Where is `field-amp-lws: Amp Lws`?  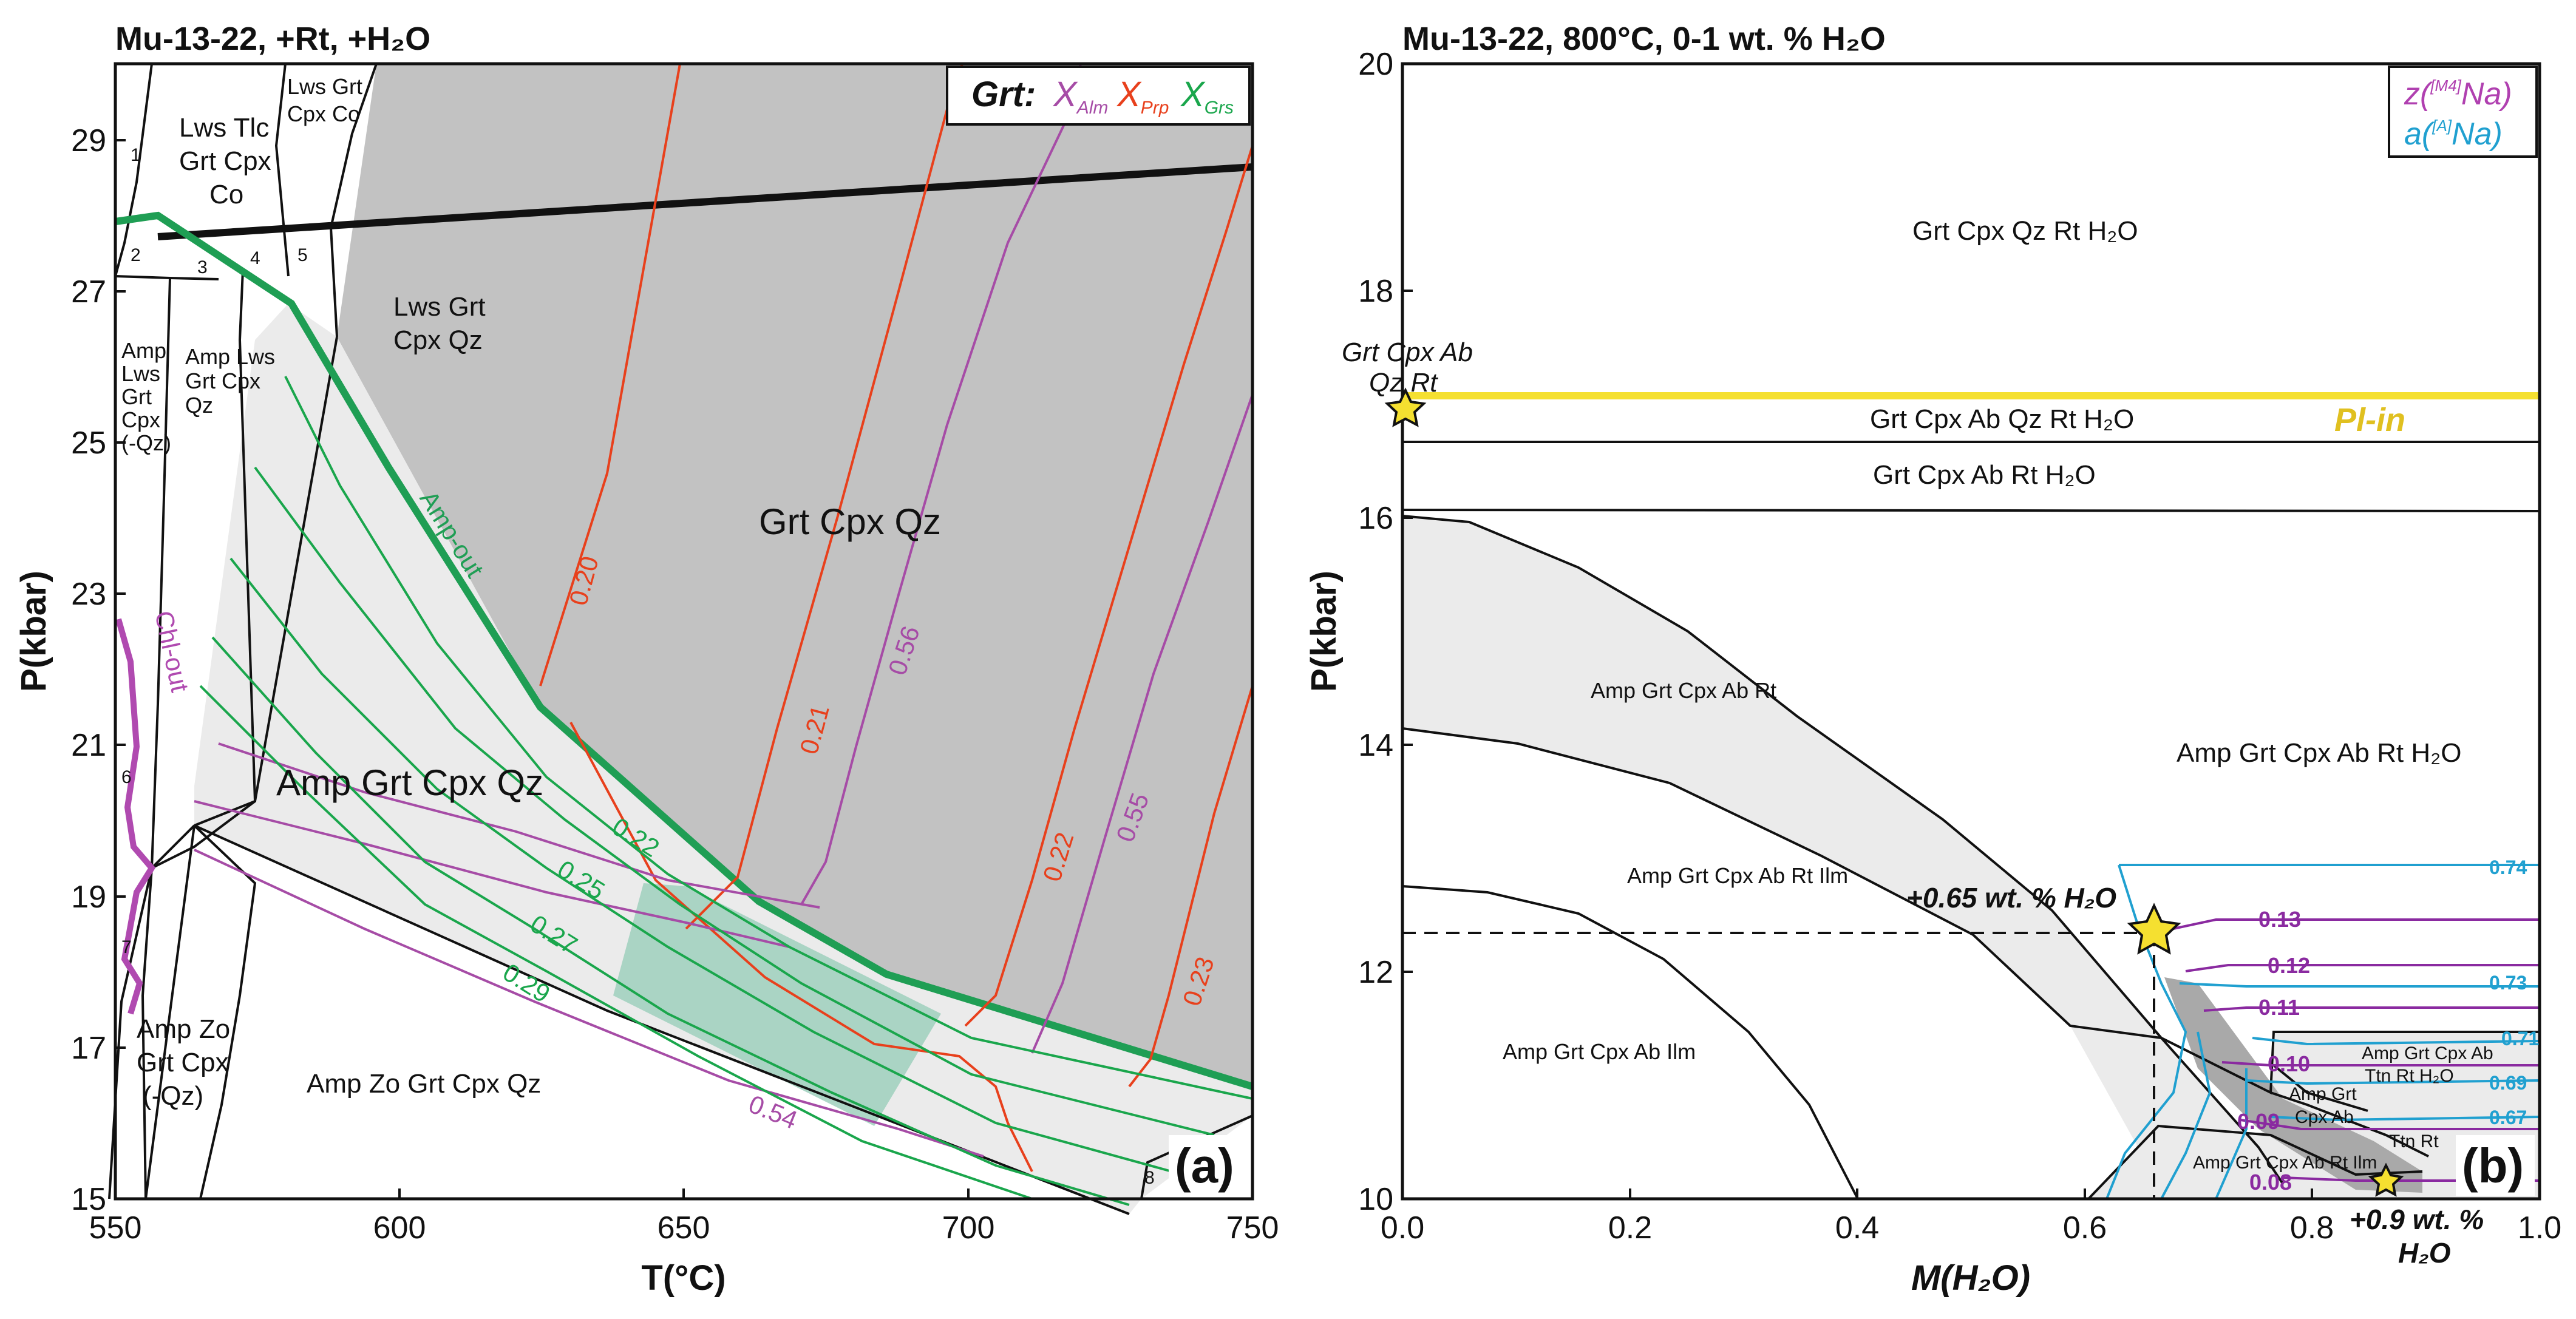
field-amp-lws: Amp Lws is located at coordinates (230, 356).